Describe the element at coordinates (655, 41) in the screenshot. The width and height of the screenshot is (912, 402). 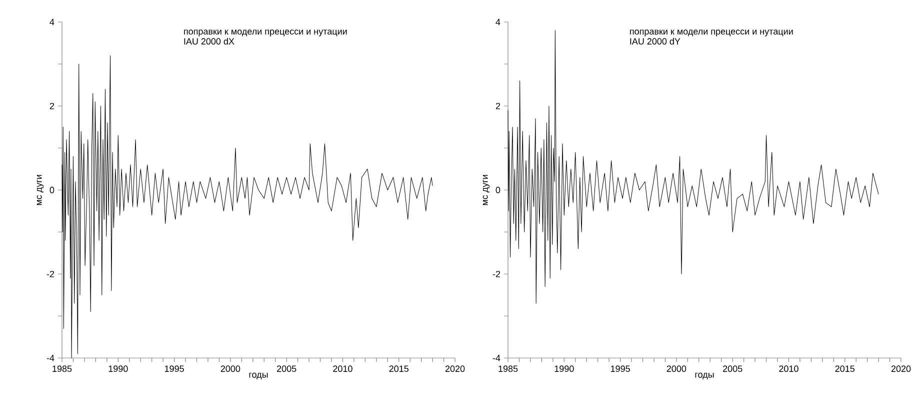
I see `text: IAU 2000 dY` at that location.